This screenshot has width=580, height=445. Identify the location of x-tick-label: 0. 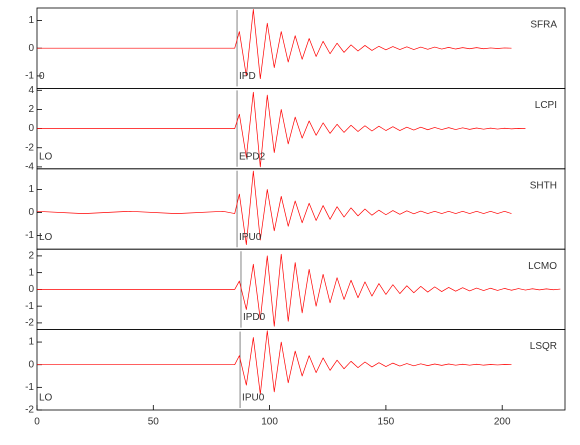
(37, 422).